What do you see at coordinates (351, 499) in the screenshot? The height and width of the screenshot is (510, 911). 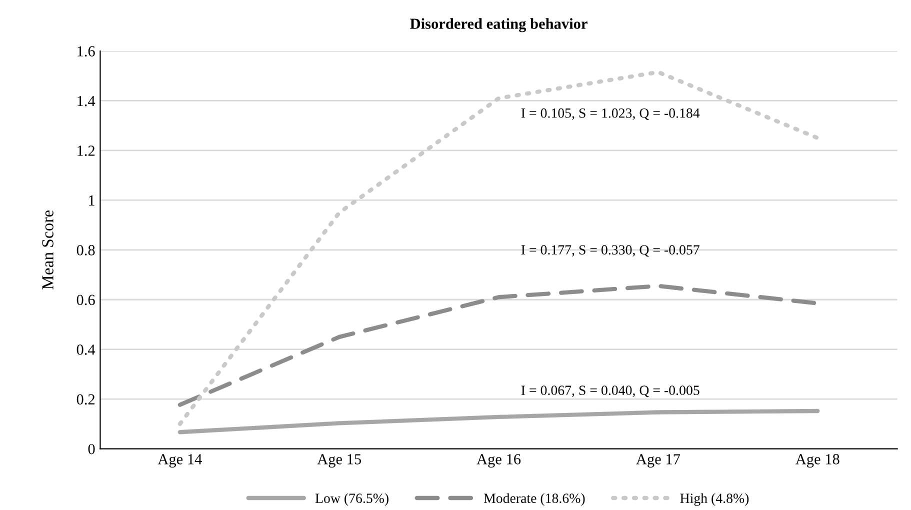 I see `legend-label: Low (76.5%)` at bounding box center [351, 499].